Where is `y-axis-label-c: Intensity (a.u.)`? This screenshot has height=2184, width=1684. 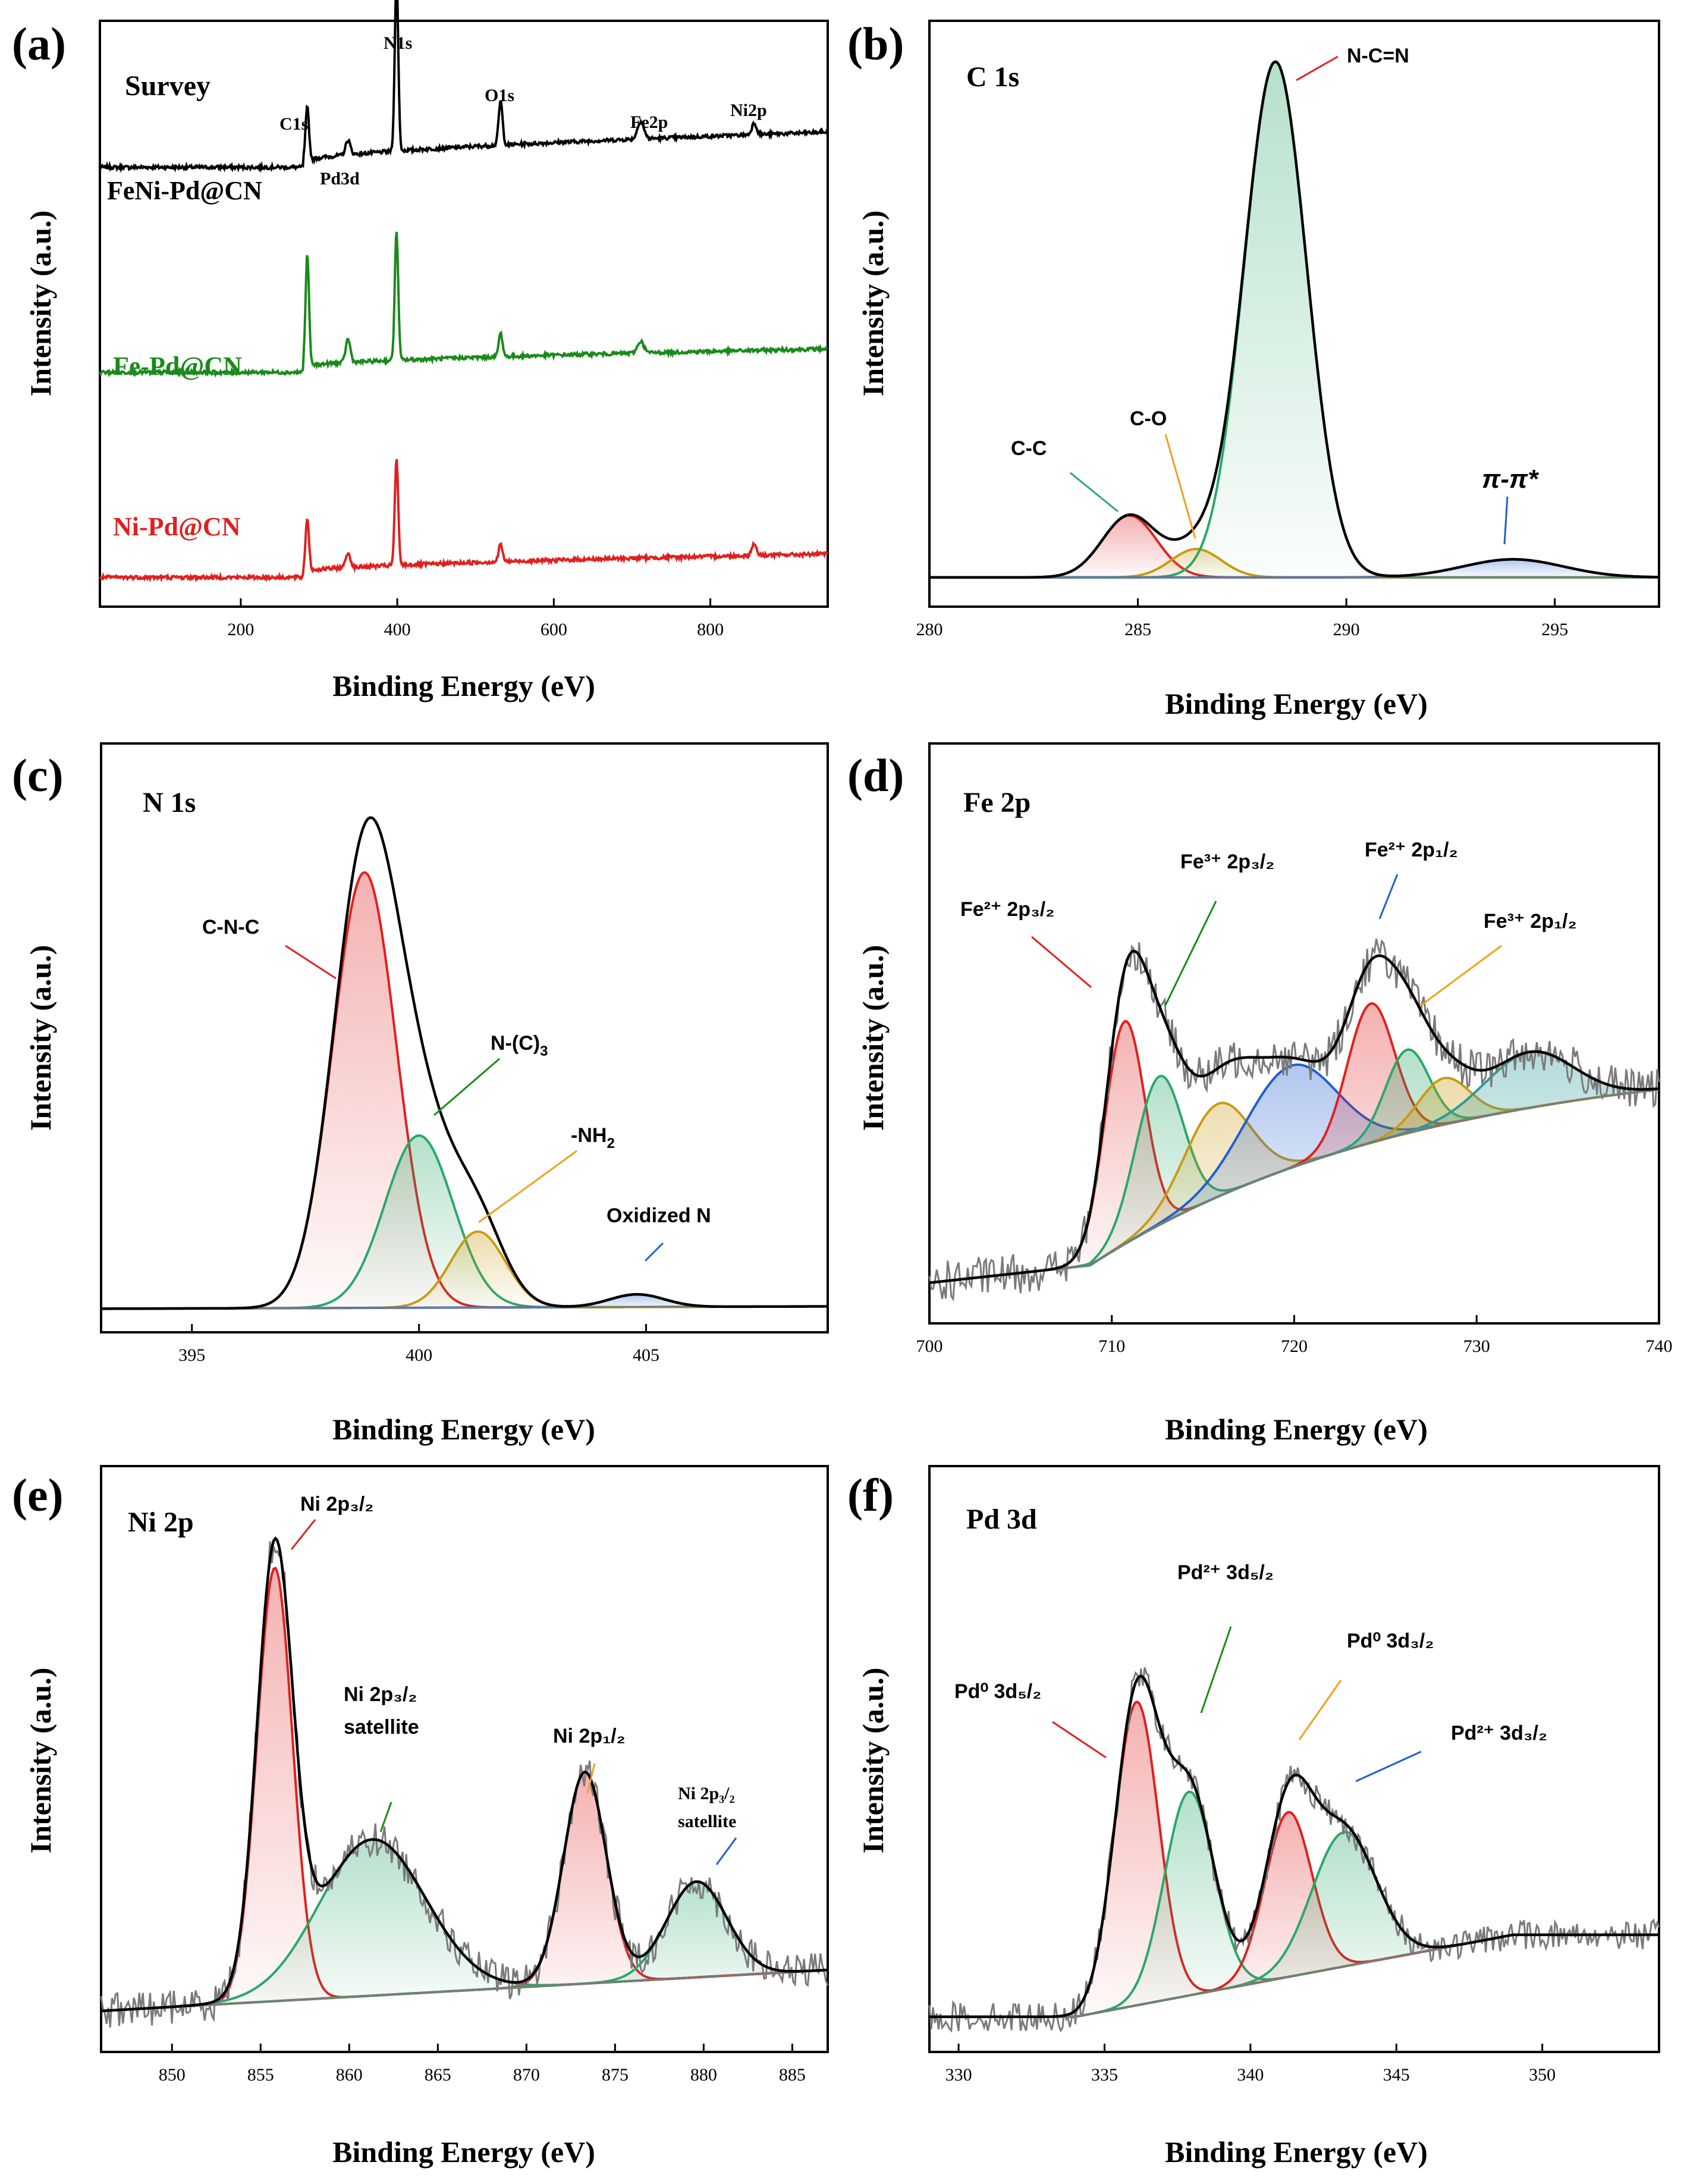 y-axis-label-c: Intensity (a.u.) is located at coordinates (40, 1038).